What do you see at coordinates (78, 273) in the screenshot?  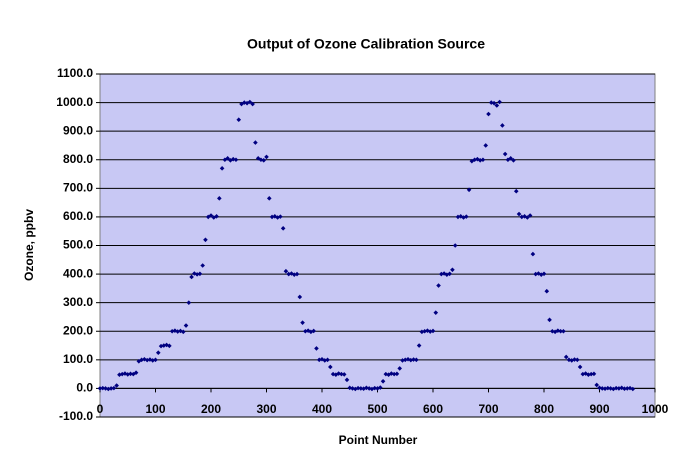 I see `y-tick-label: 400.0` at bounding box center [78, 273].